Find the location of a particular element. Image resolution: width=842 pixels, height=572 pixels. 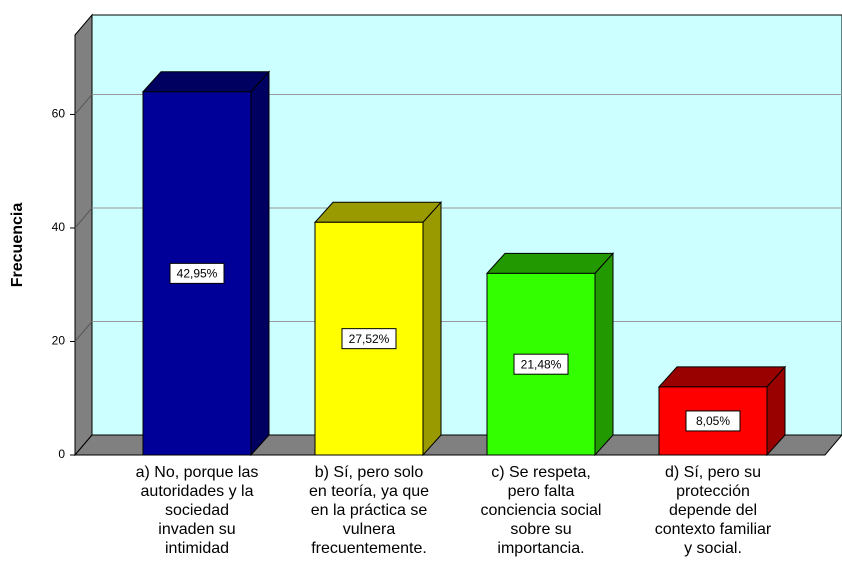

y-axis-label: Frecuencia is located at coordinates (17, 245).